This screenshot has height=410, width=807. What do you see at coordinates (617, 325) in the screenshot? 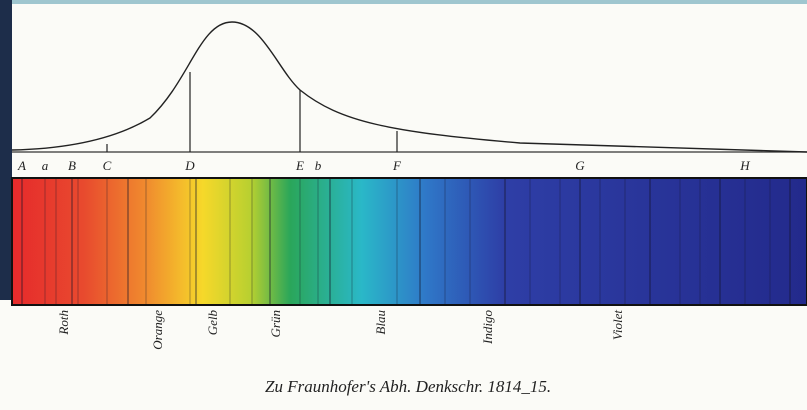
I see `color-label: Violet` at bounding box center [617, 325].